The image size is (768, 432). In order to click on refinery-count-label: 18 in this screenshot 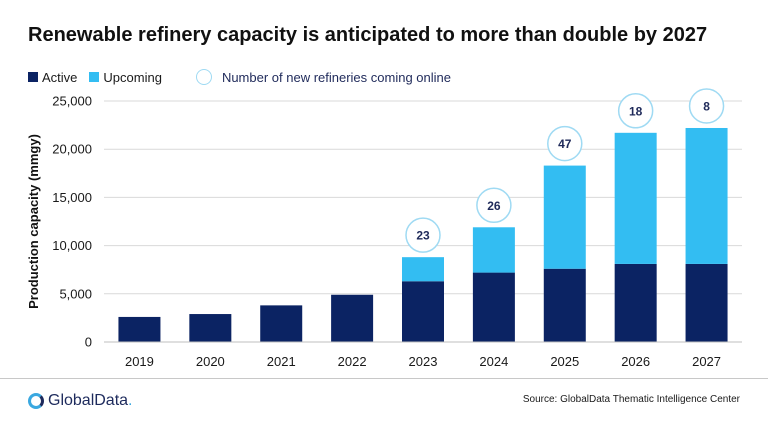, I will do `click(636, 111)`.